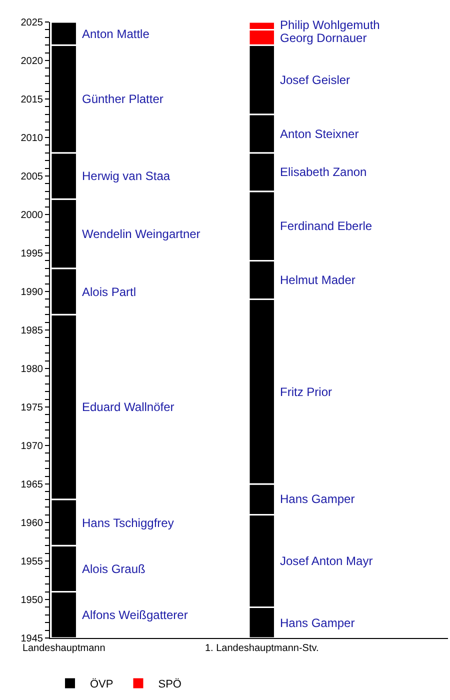  Describe the element at coordinates (32, 100) in the screenshot. I see `y-tick-label: 2015` at that location.